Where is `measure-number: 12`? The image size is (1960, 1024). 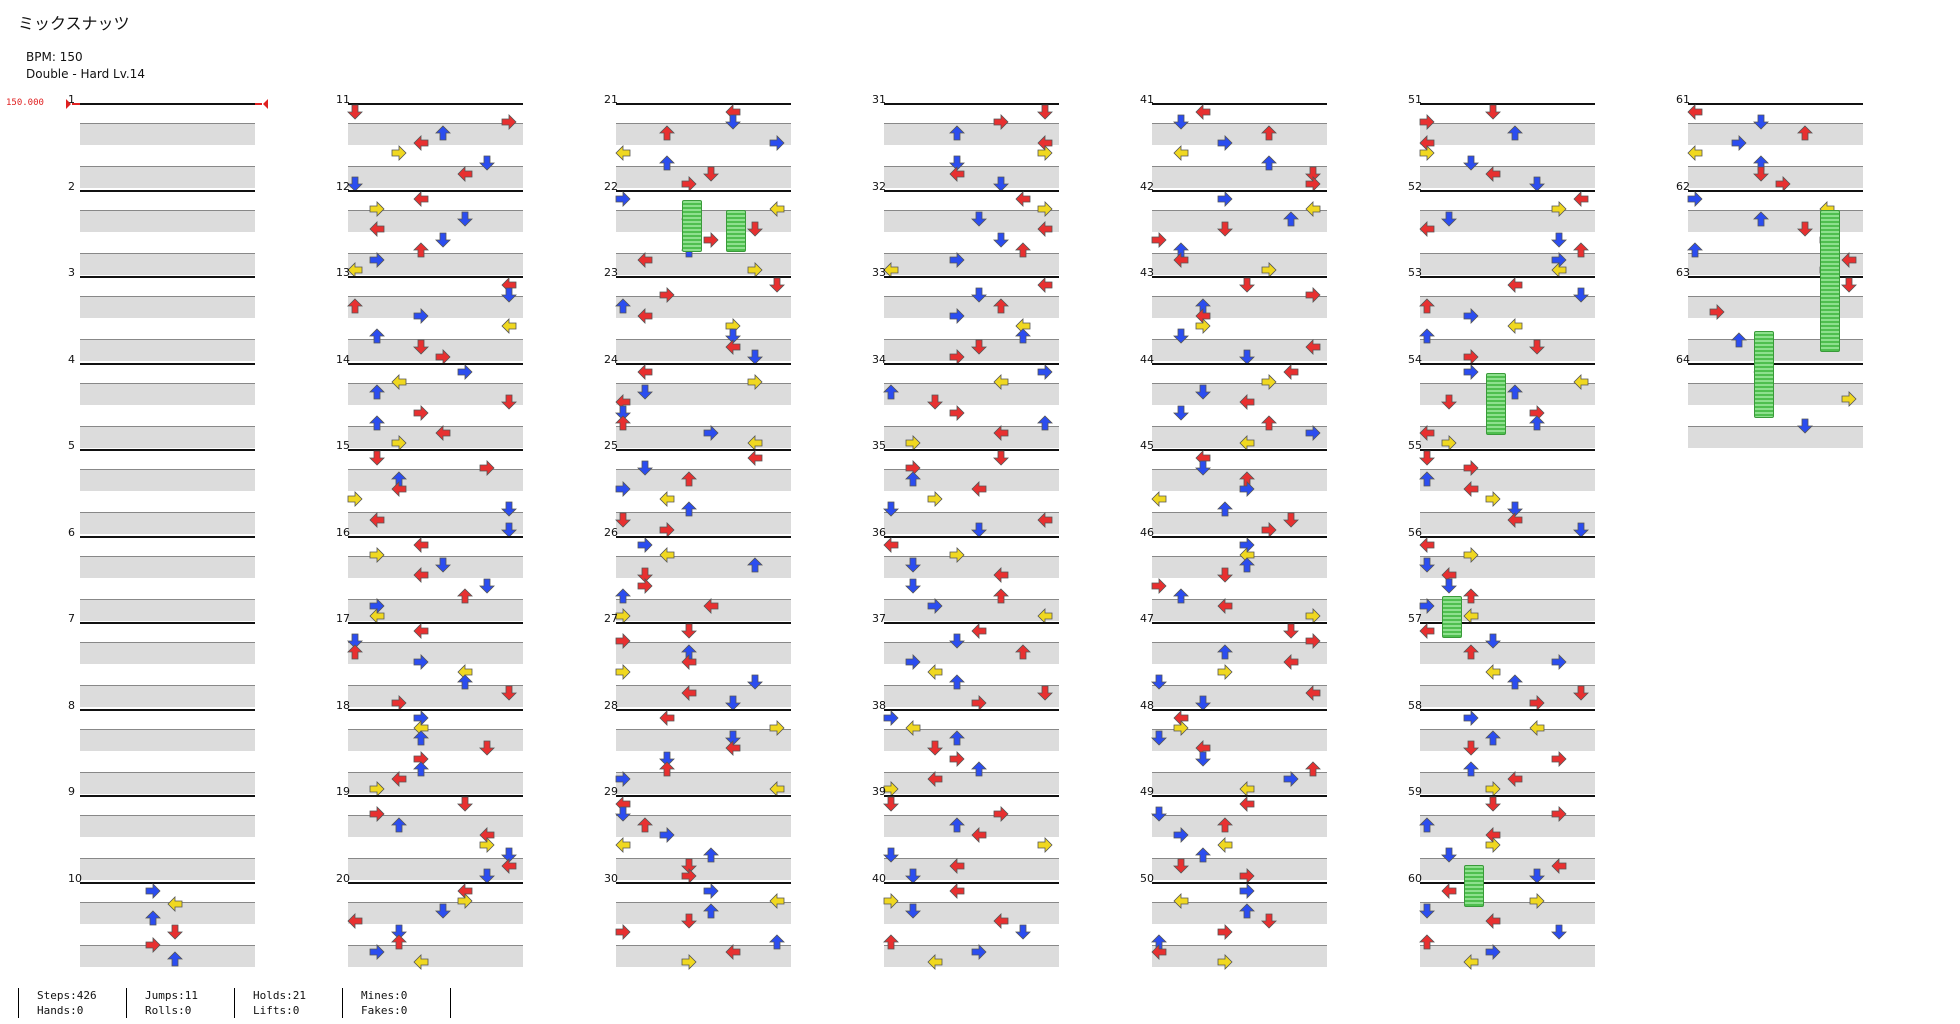 measure-number: 12 is located at coordinates (343, 186).